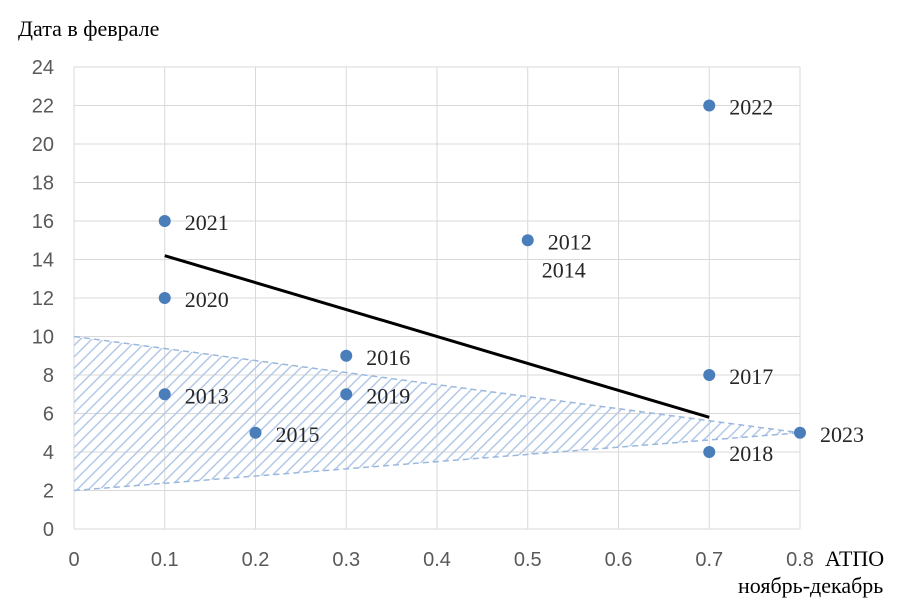 This screenshot has height=613, width=924. Describe the element at coordinates (207, 222) in the screenshot. I see `point-label: 2021` at that location.